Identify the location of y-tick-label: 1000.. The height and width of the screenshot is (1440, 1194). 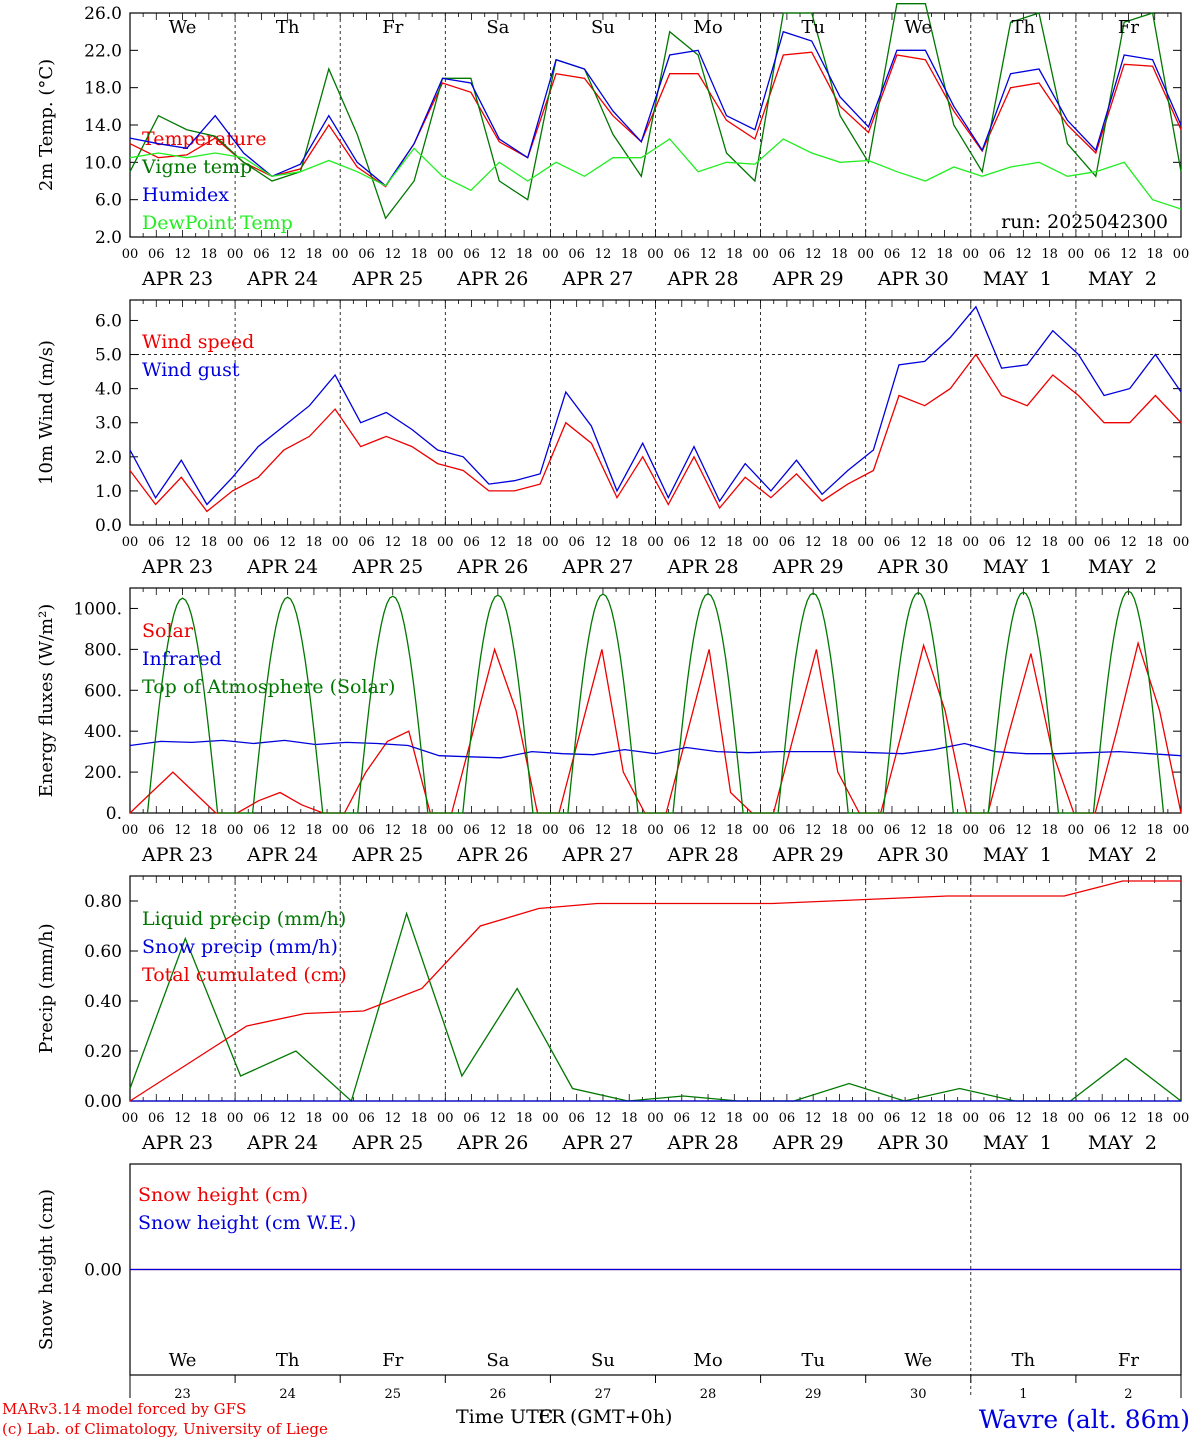
(97, 609).